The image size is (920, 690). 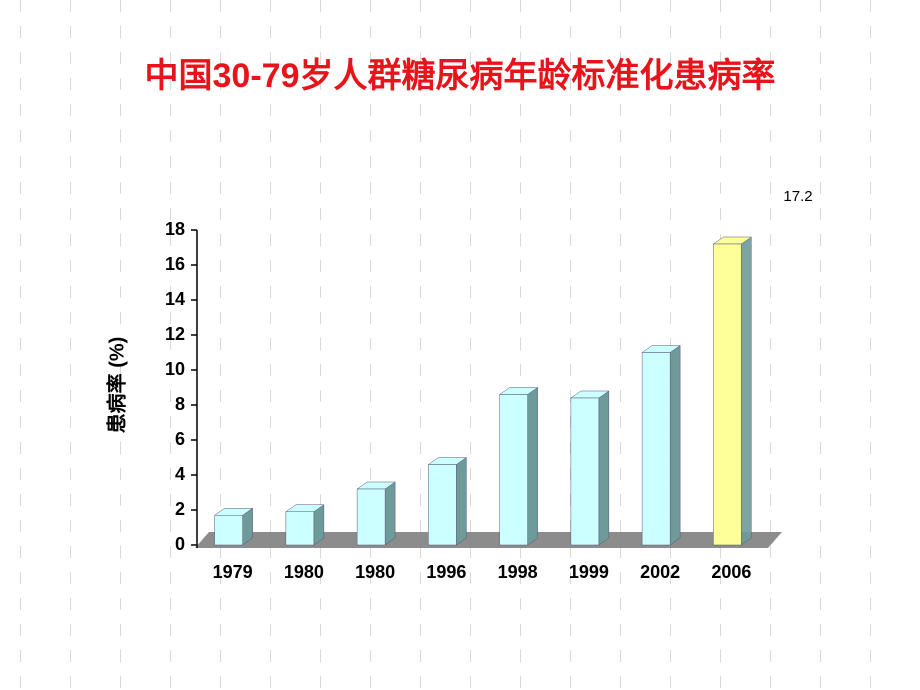 What do you see at coordinates (180, 544) in the screenshot?
I see `y-tick-label: 0` at bounding box center [180, 544].